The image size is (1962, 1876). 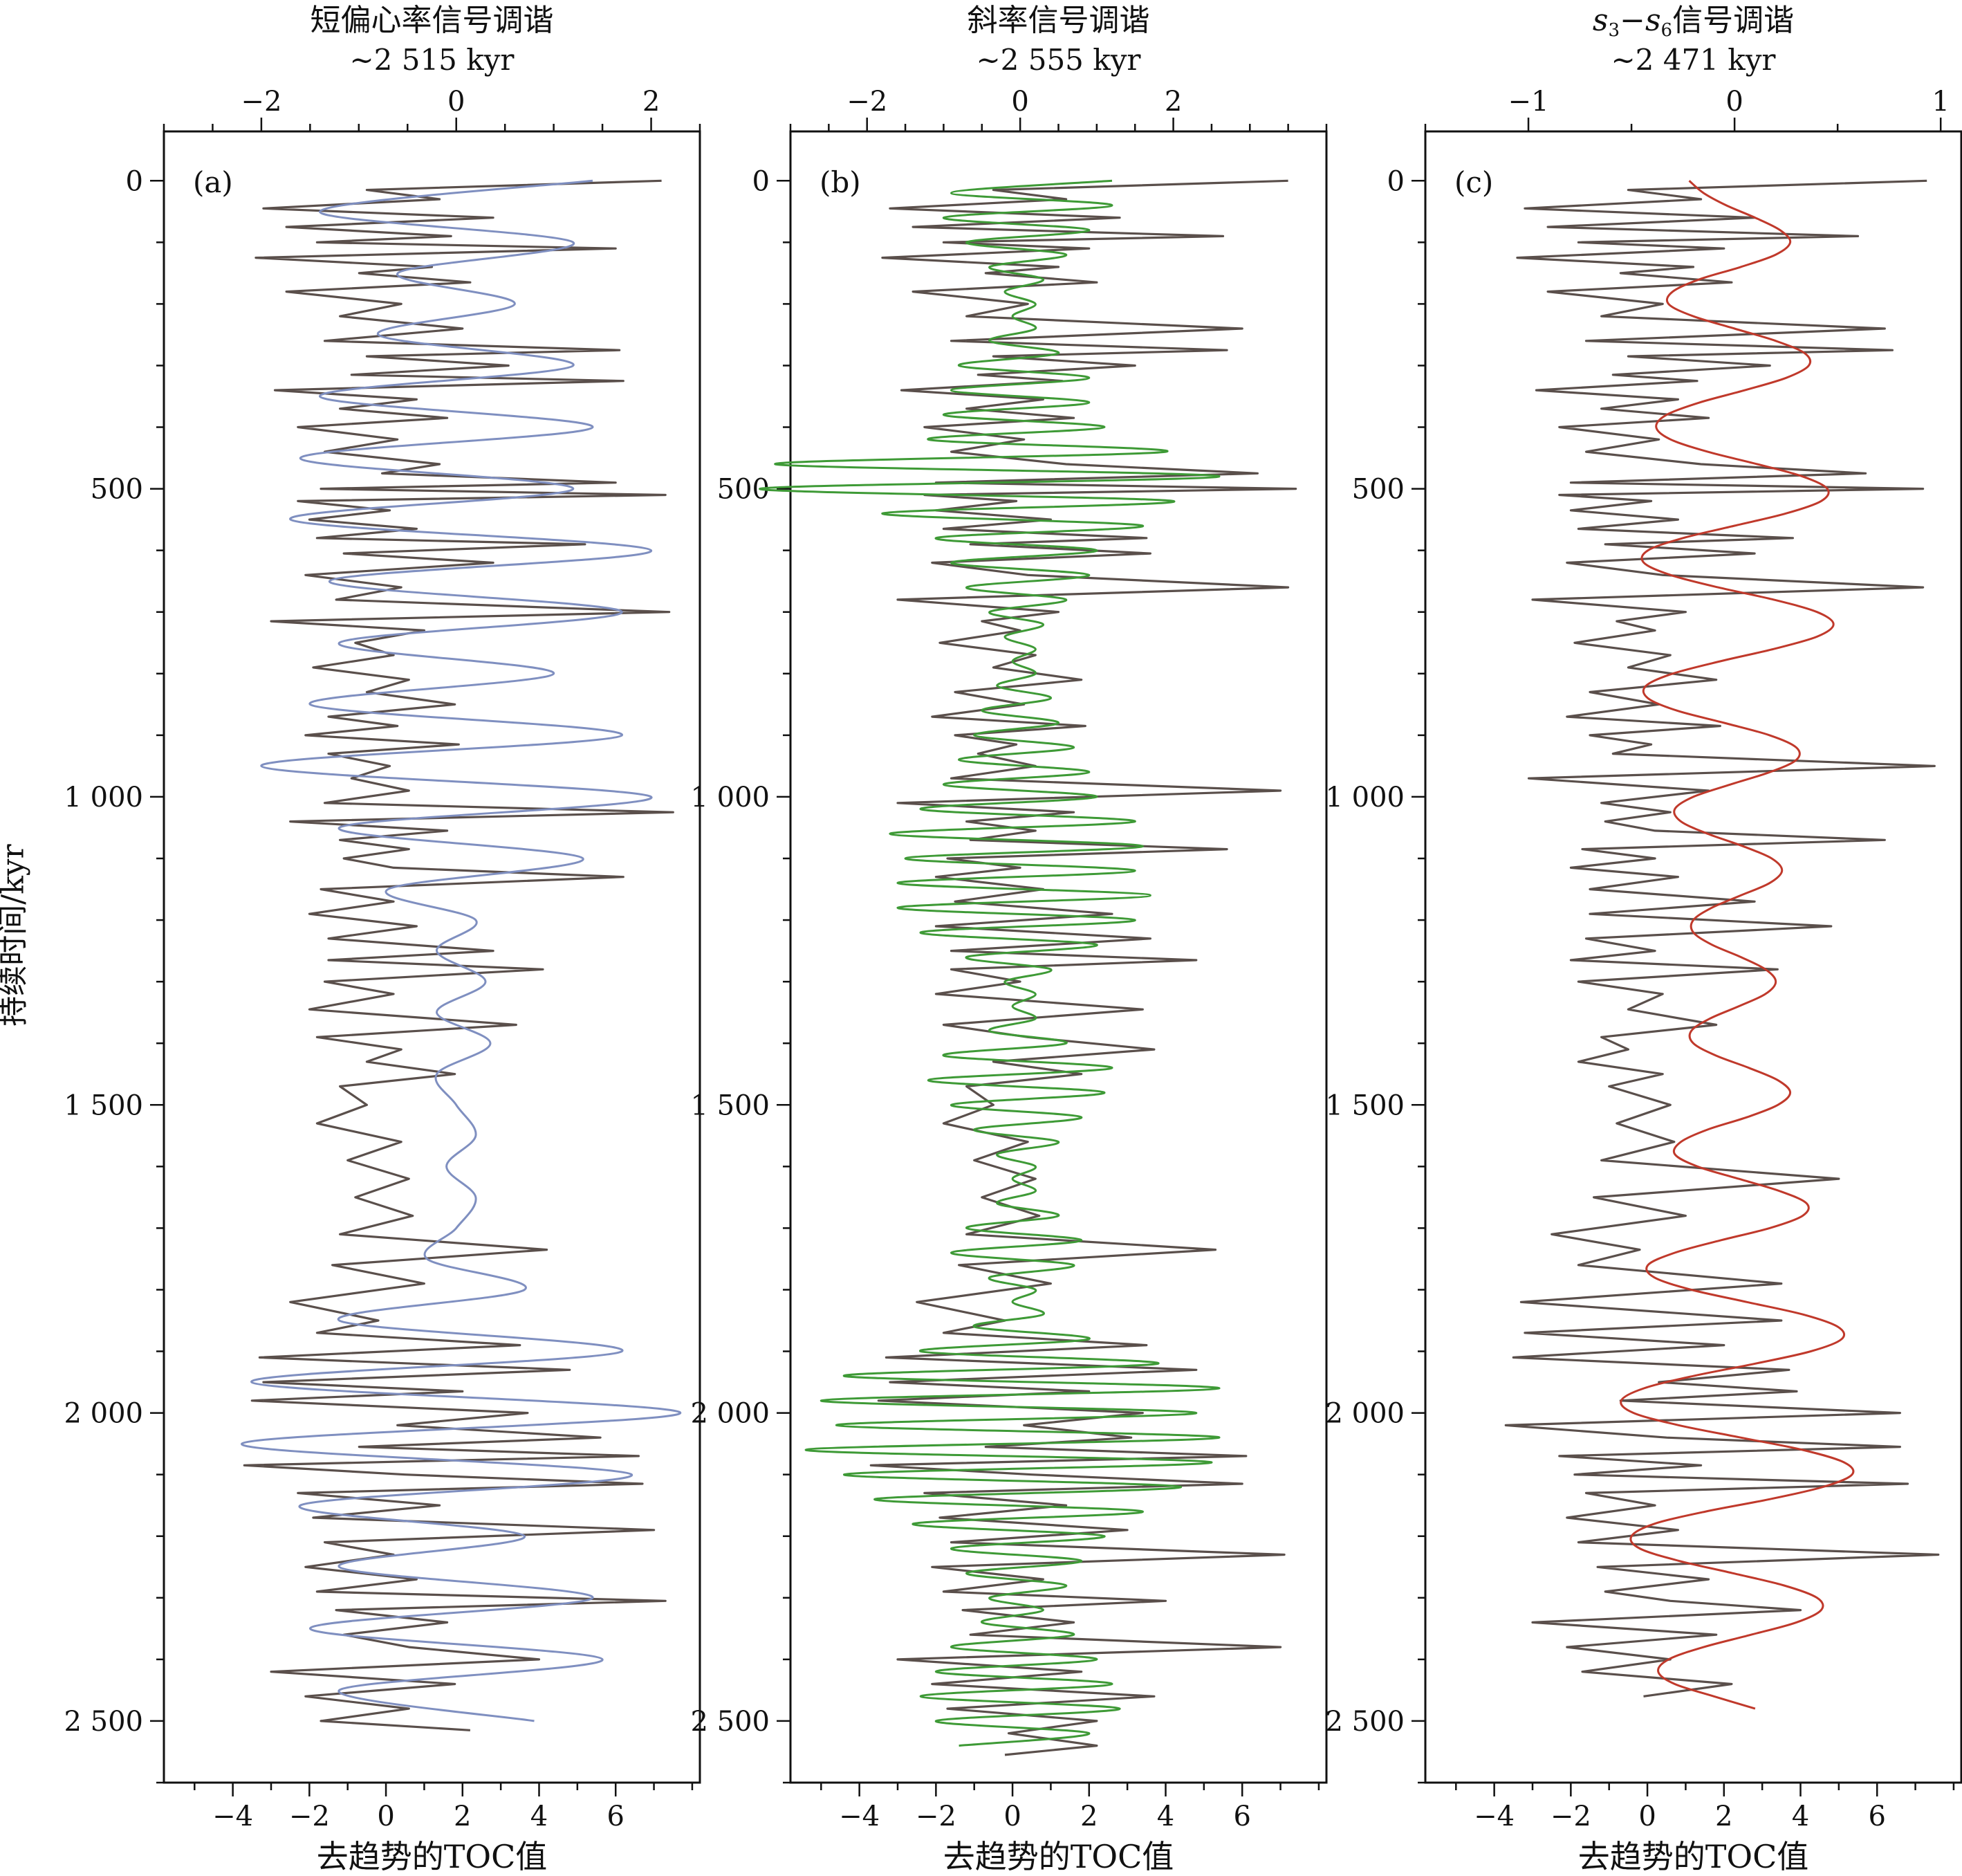 What do you see at coordinates (1733, 21) in the screenshot?
I see `title-part: 信号调谐` at bounding box center [1733, 21].